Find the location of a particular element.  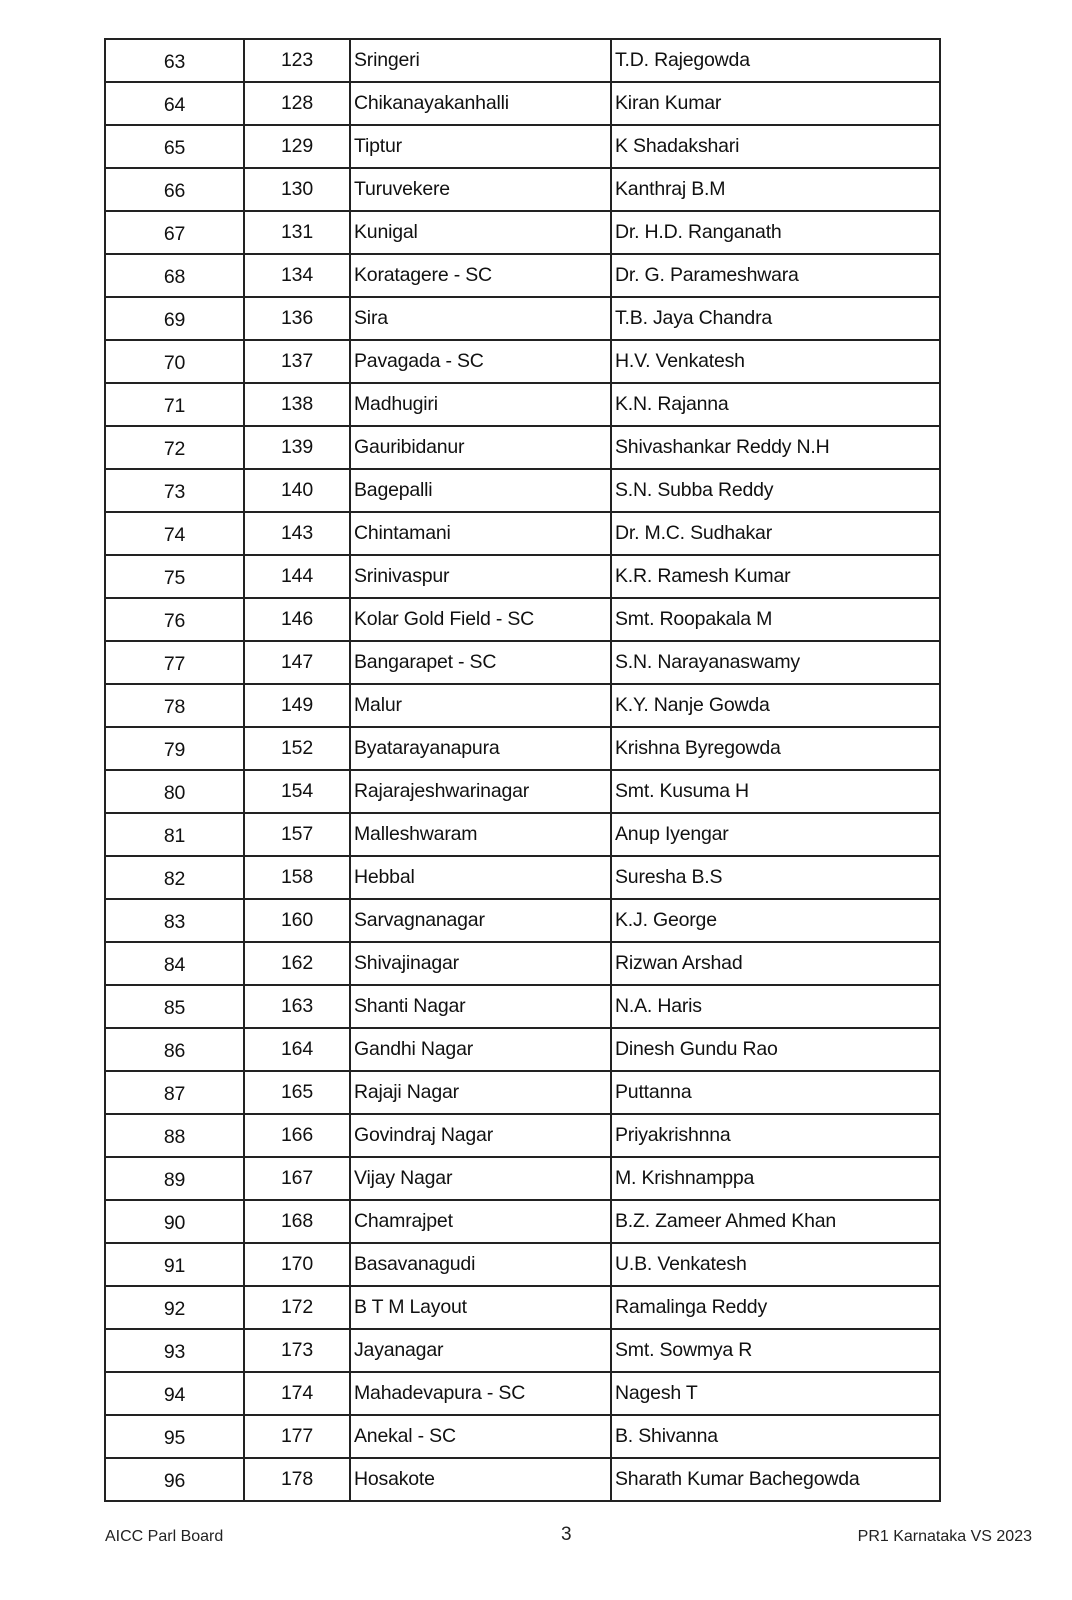

constituency-number-cell: 137 is located at coordinates (297, 361).